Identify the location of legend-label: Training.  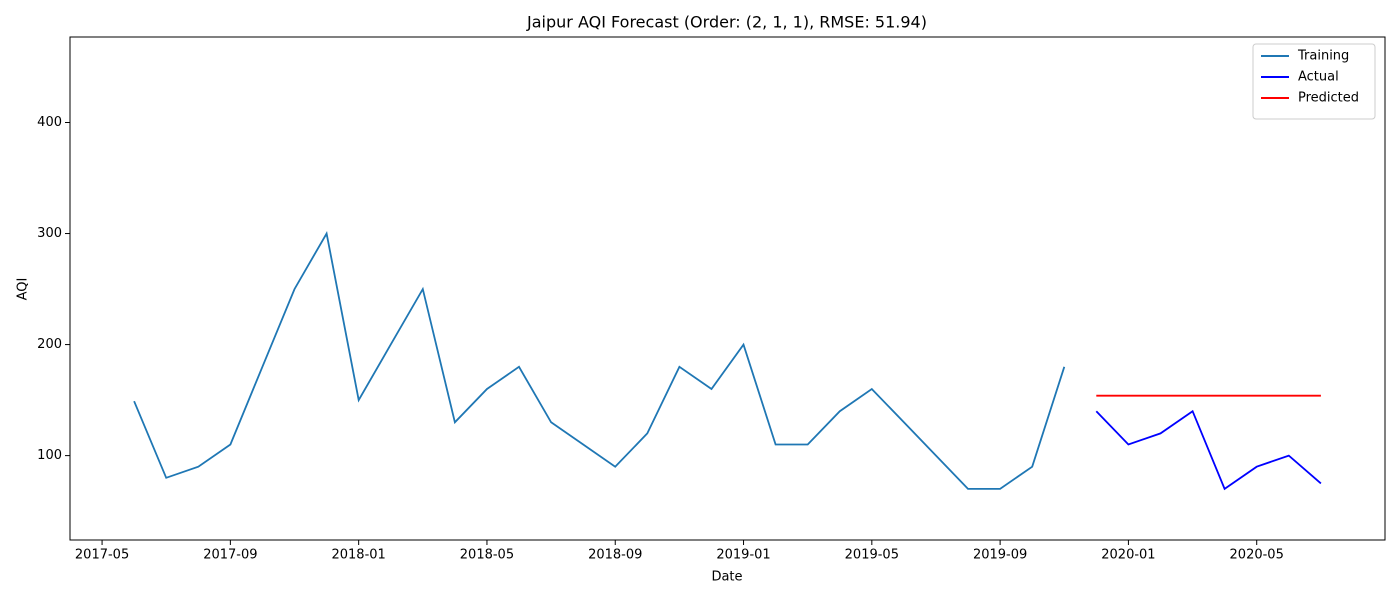
(1323, 56).